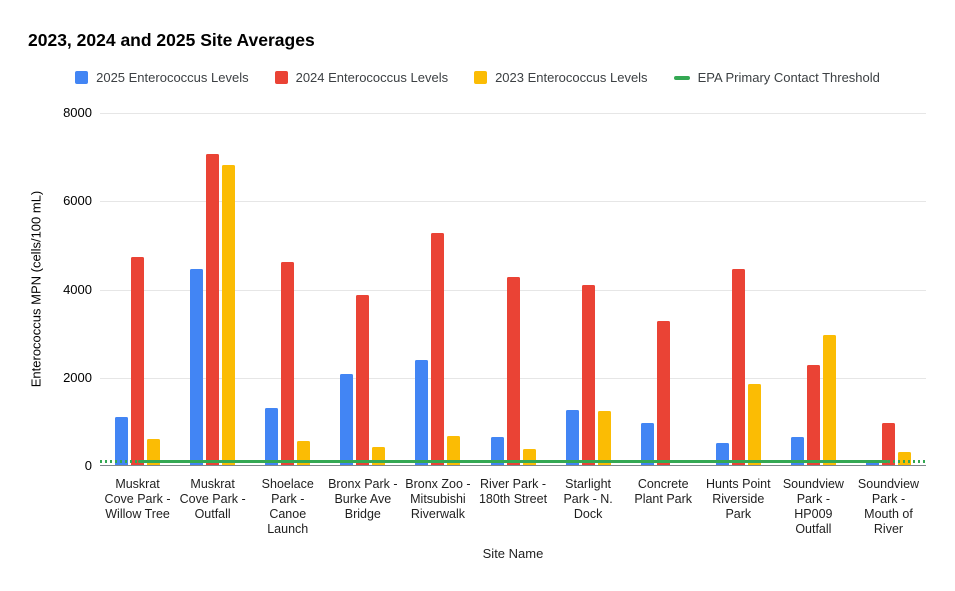 The width and height of the screenshot is (955, 591). Describe the element at coordinates (212, 499) in the screenshot. I see `x-category-label: Muskrat Cove Park - Outfall` at that location.